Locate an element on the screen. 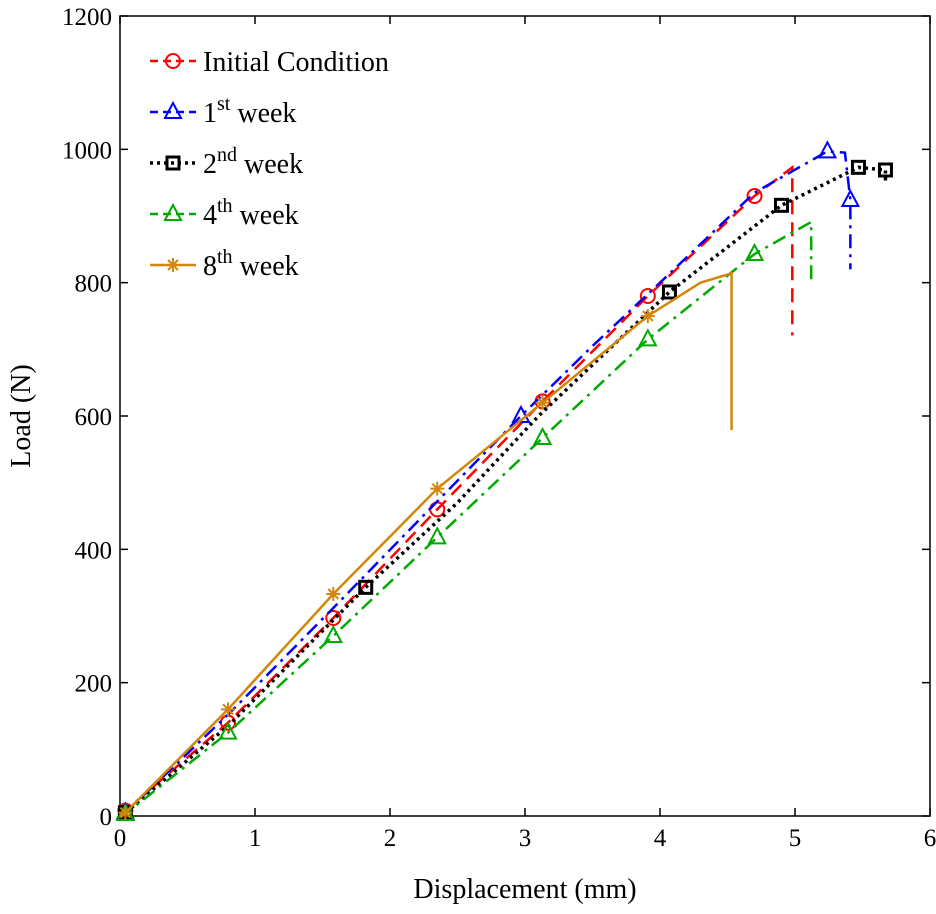 The width and height of the screenshot is (936, 914). legend-item: Initial Condition is located at coordinates (269, 62).